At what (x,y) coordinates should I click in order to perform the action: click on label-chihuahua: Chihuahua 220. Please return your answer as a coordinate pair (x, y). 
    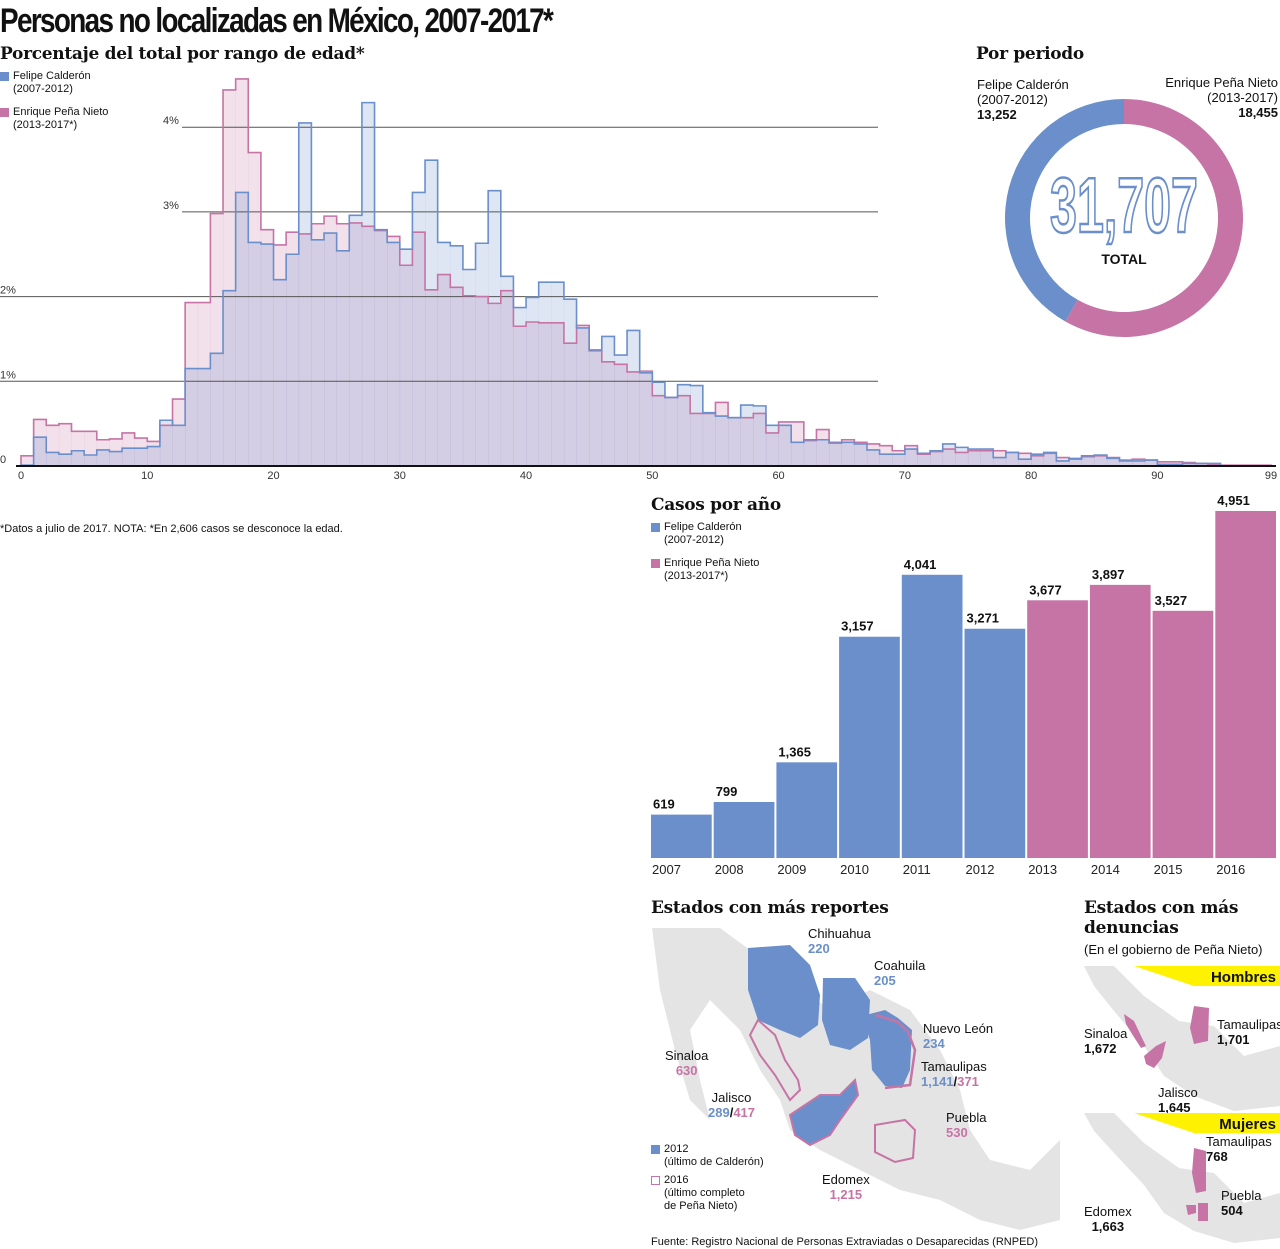
    Looking at the image, I should click on (839, 941).